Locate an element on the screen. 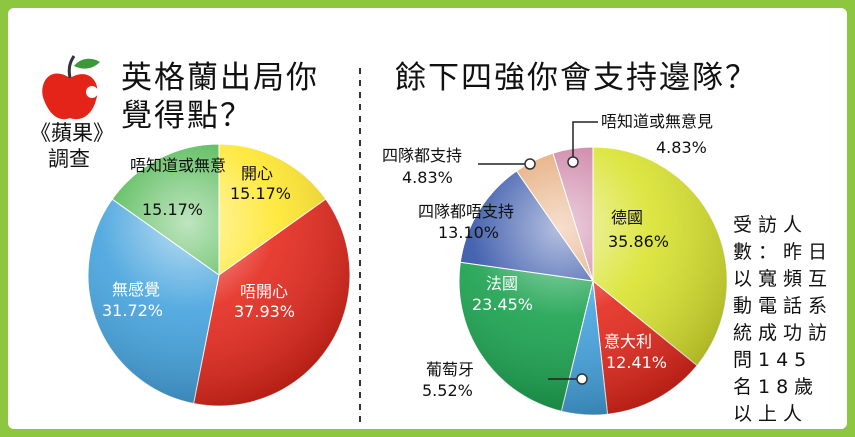 Image resolution: width=855 pixels, height=437 pixels. slice-value-portugal: 5.52% is located at coordinates (447, 390).